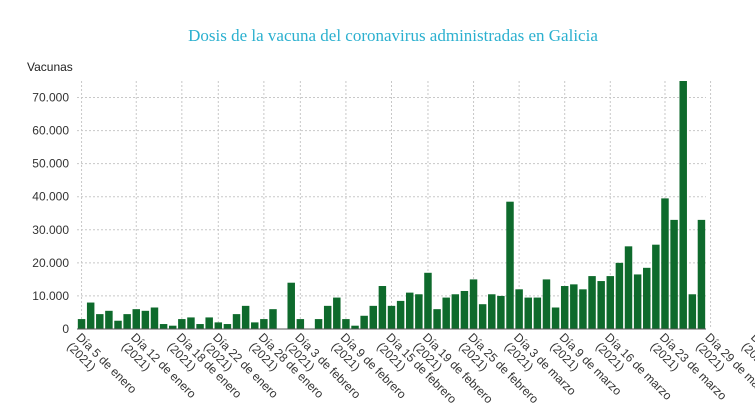 This screenshot has width=755, height=420. I want to click on y-tick-label: 10.000, so click(50, 296).